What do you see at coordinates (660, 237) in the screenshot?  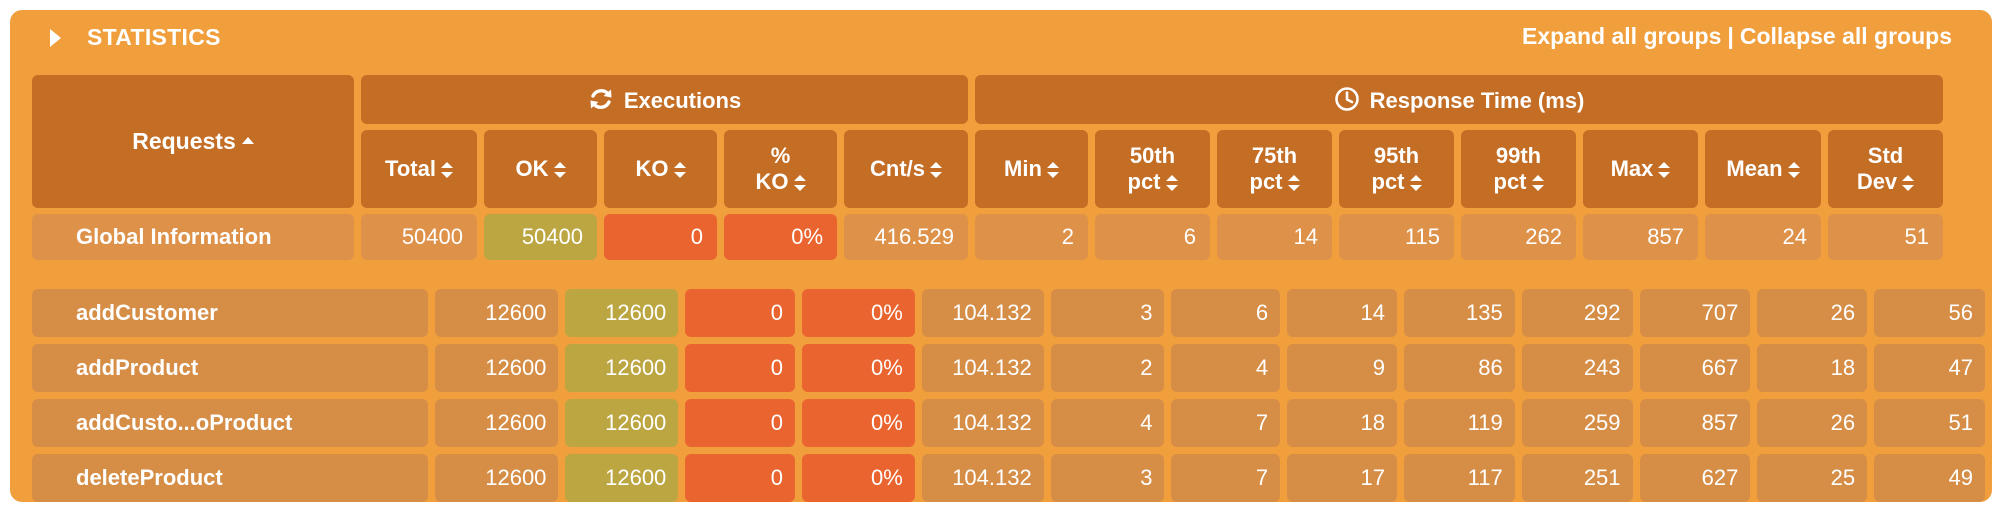 I see `global-ko: 0` at bounding box center [660, 237].